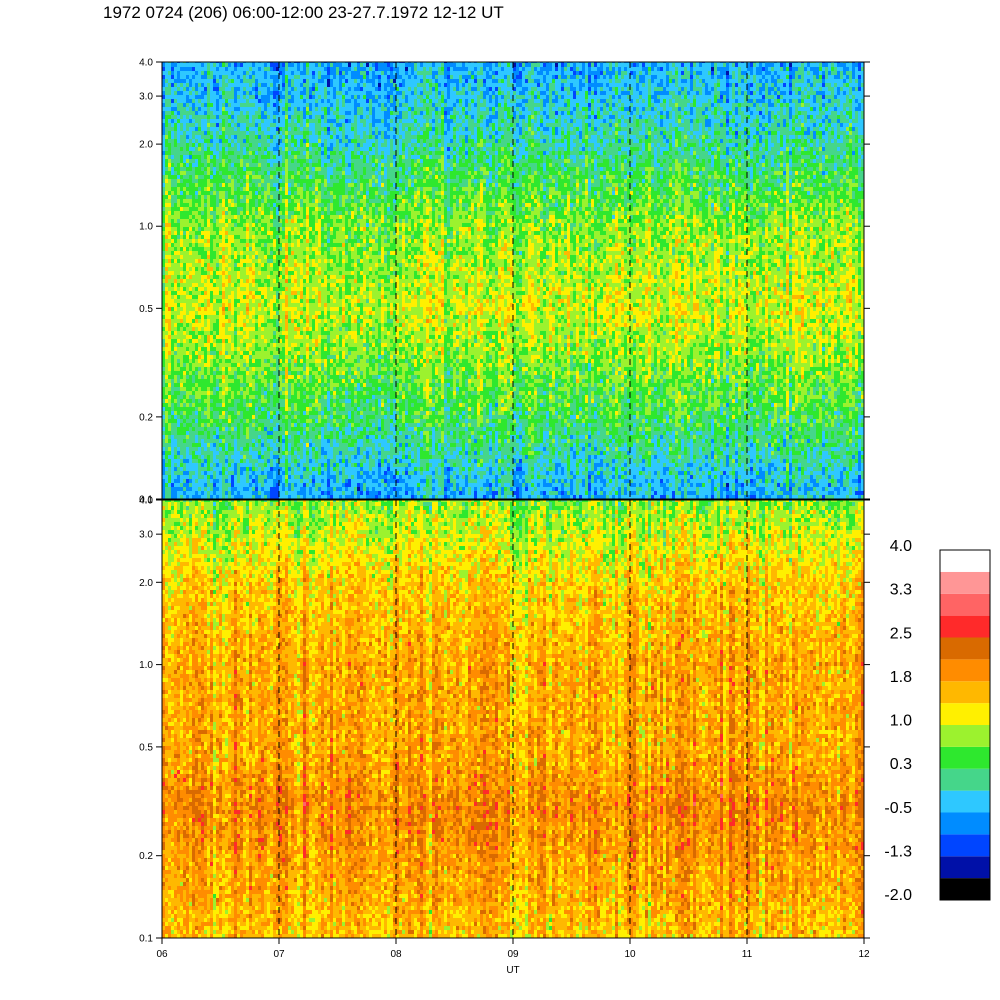 This screenshot has height=1000, width=1000. Describe the element at coordinates (162, 954) in the screenshot. I see `x-tick-label: 06` at that location.